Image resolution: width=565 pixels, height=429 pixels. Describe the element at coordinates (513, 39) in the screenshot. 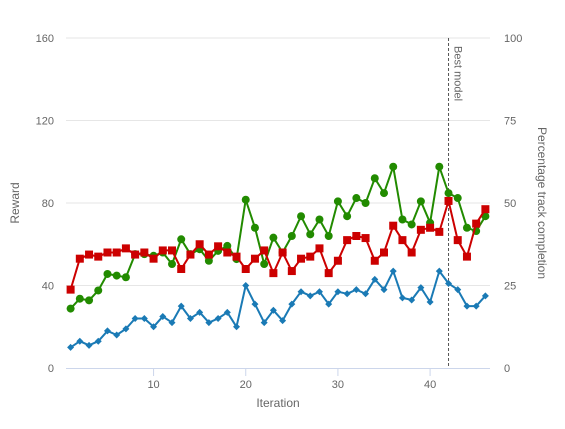

I see `y2-tick-label: 100` at that location.